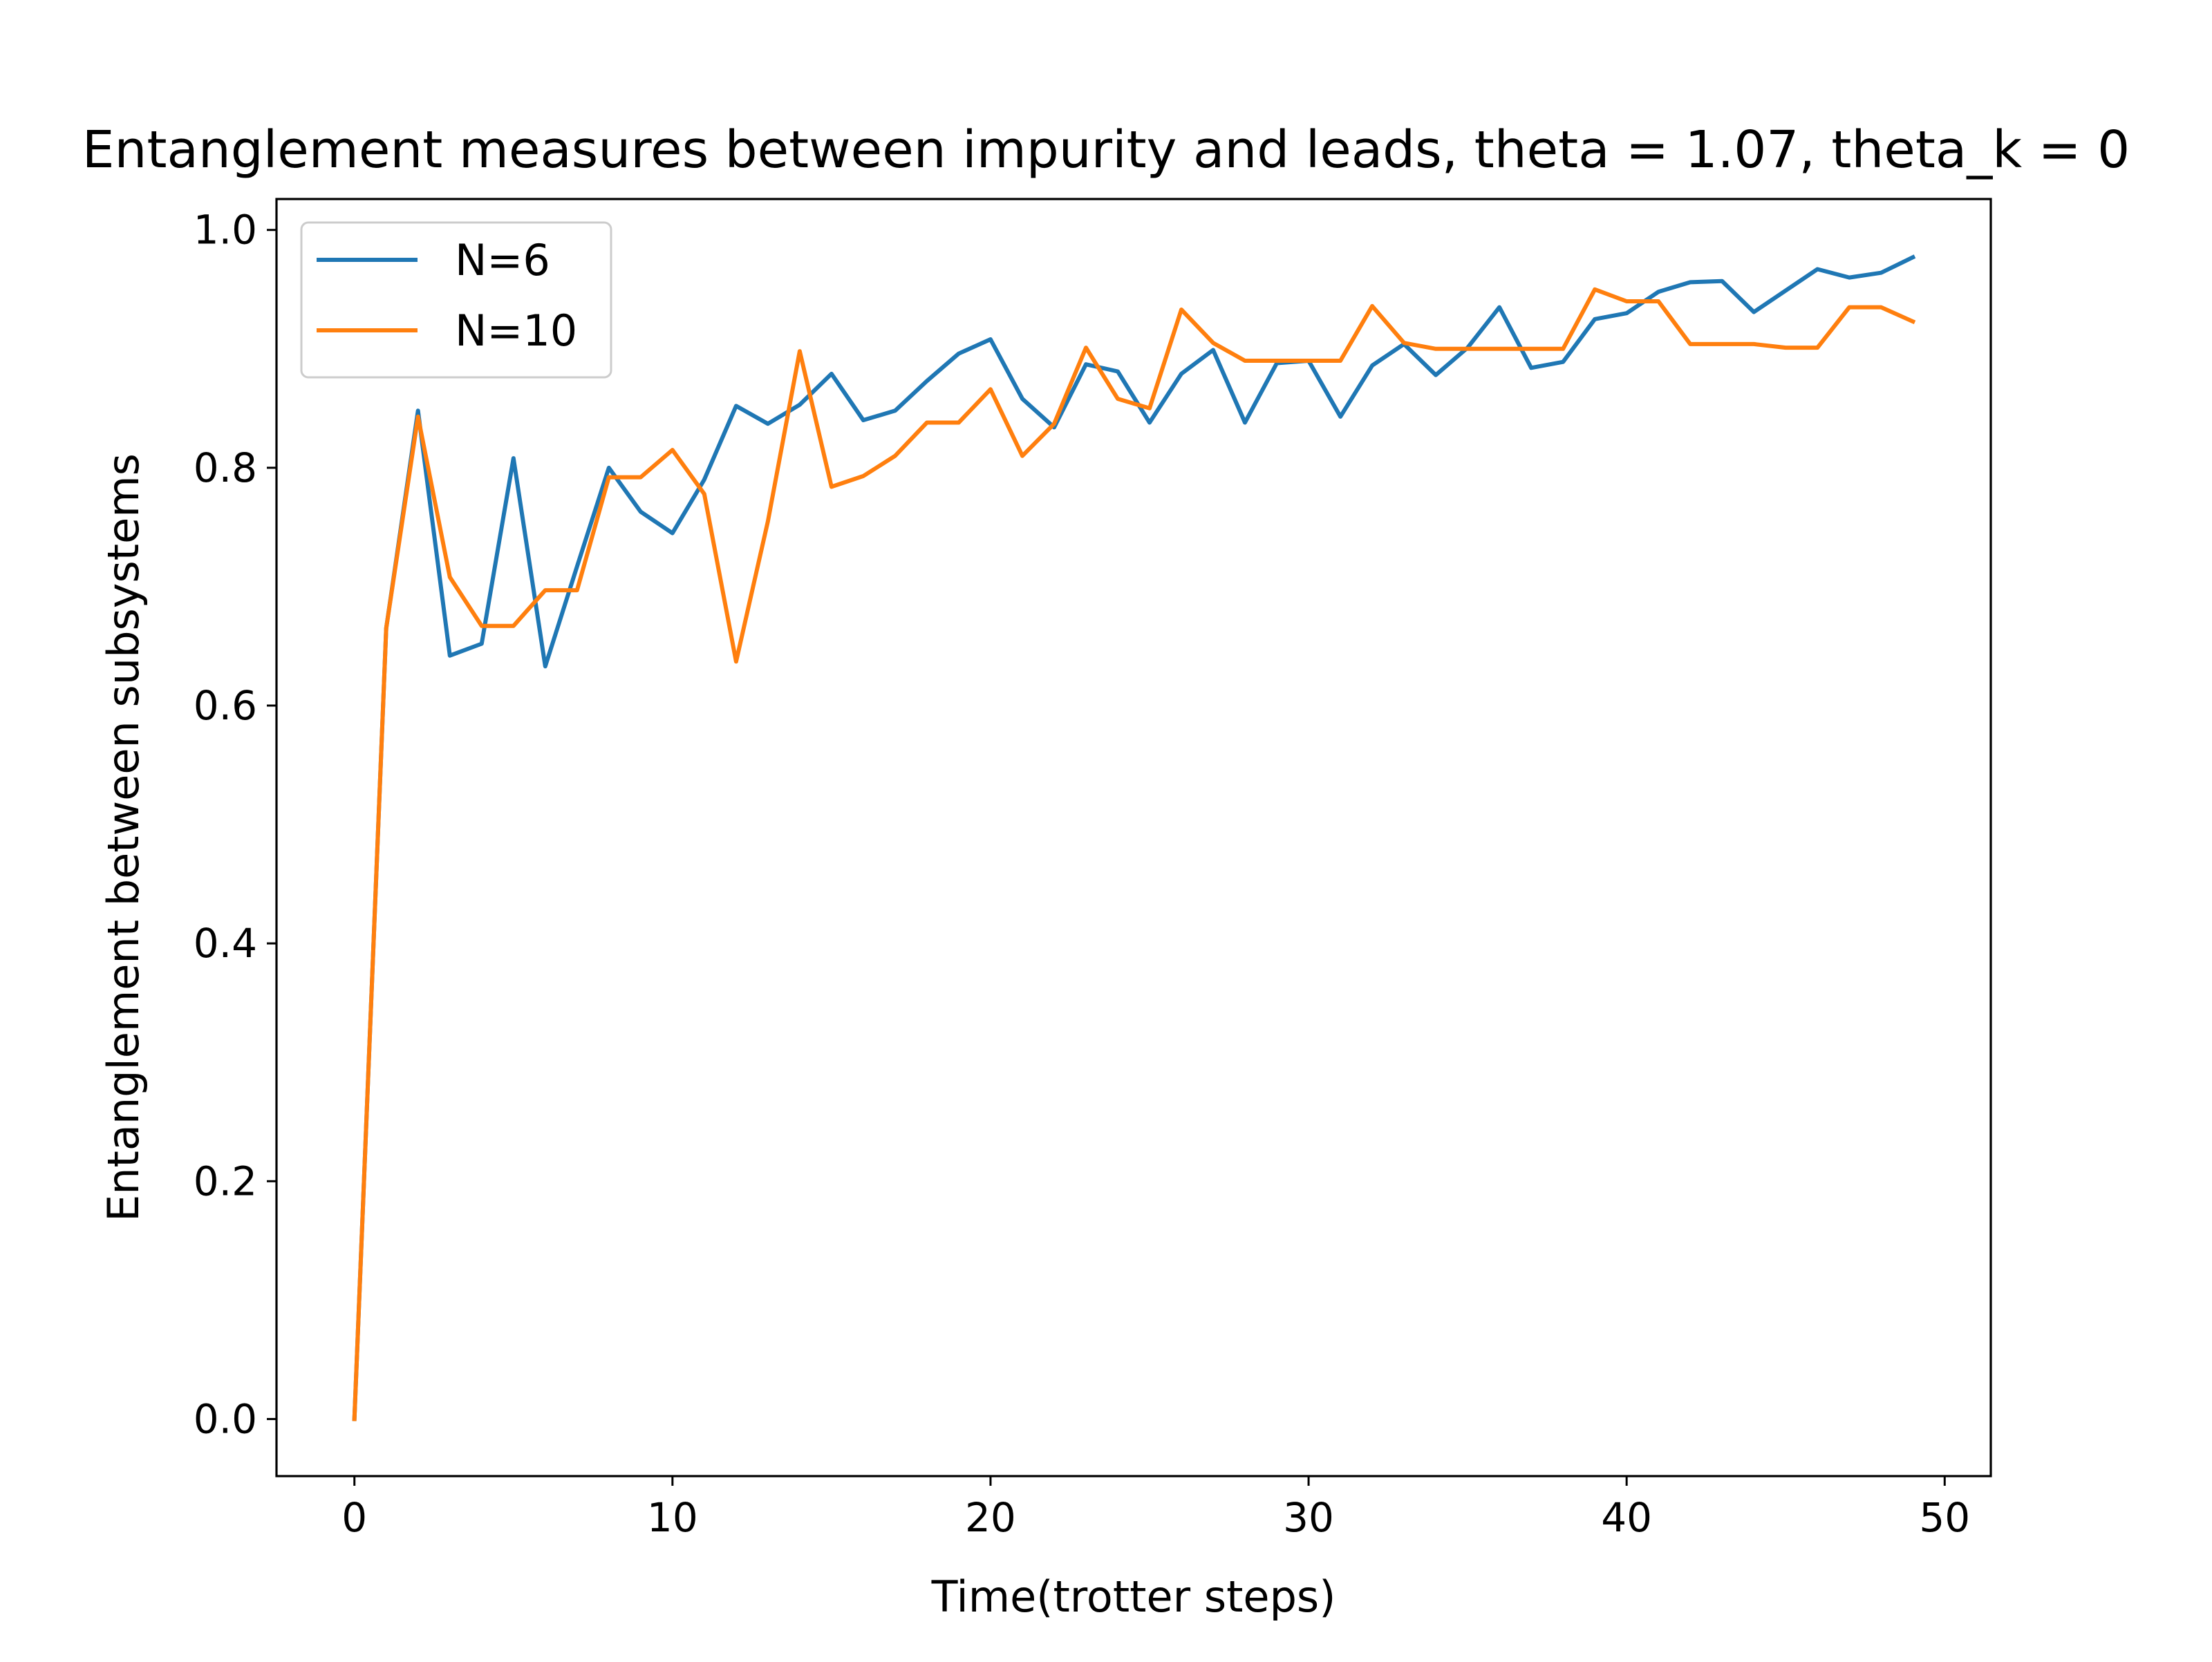 Image resolution: width=2212 pixels, height=1662 pixels. What do you see at coordinates (990, 1517) in the screenshot?
I see `x-tick-label: 20` at bounding box center [990, 1517].